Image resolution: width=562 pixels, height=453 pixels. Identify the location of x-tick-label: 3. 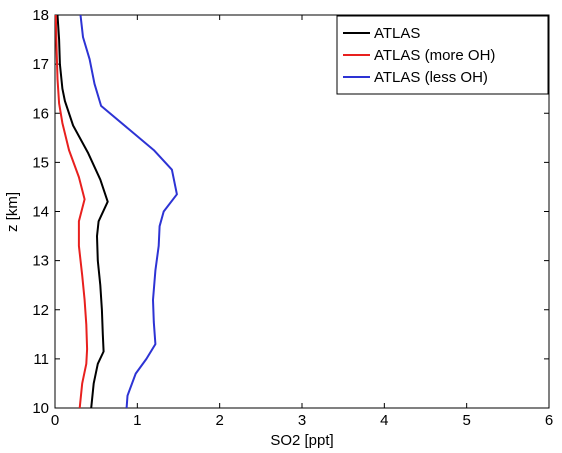
(302, 420).